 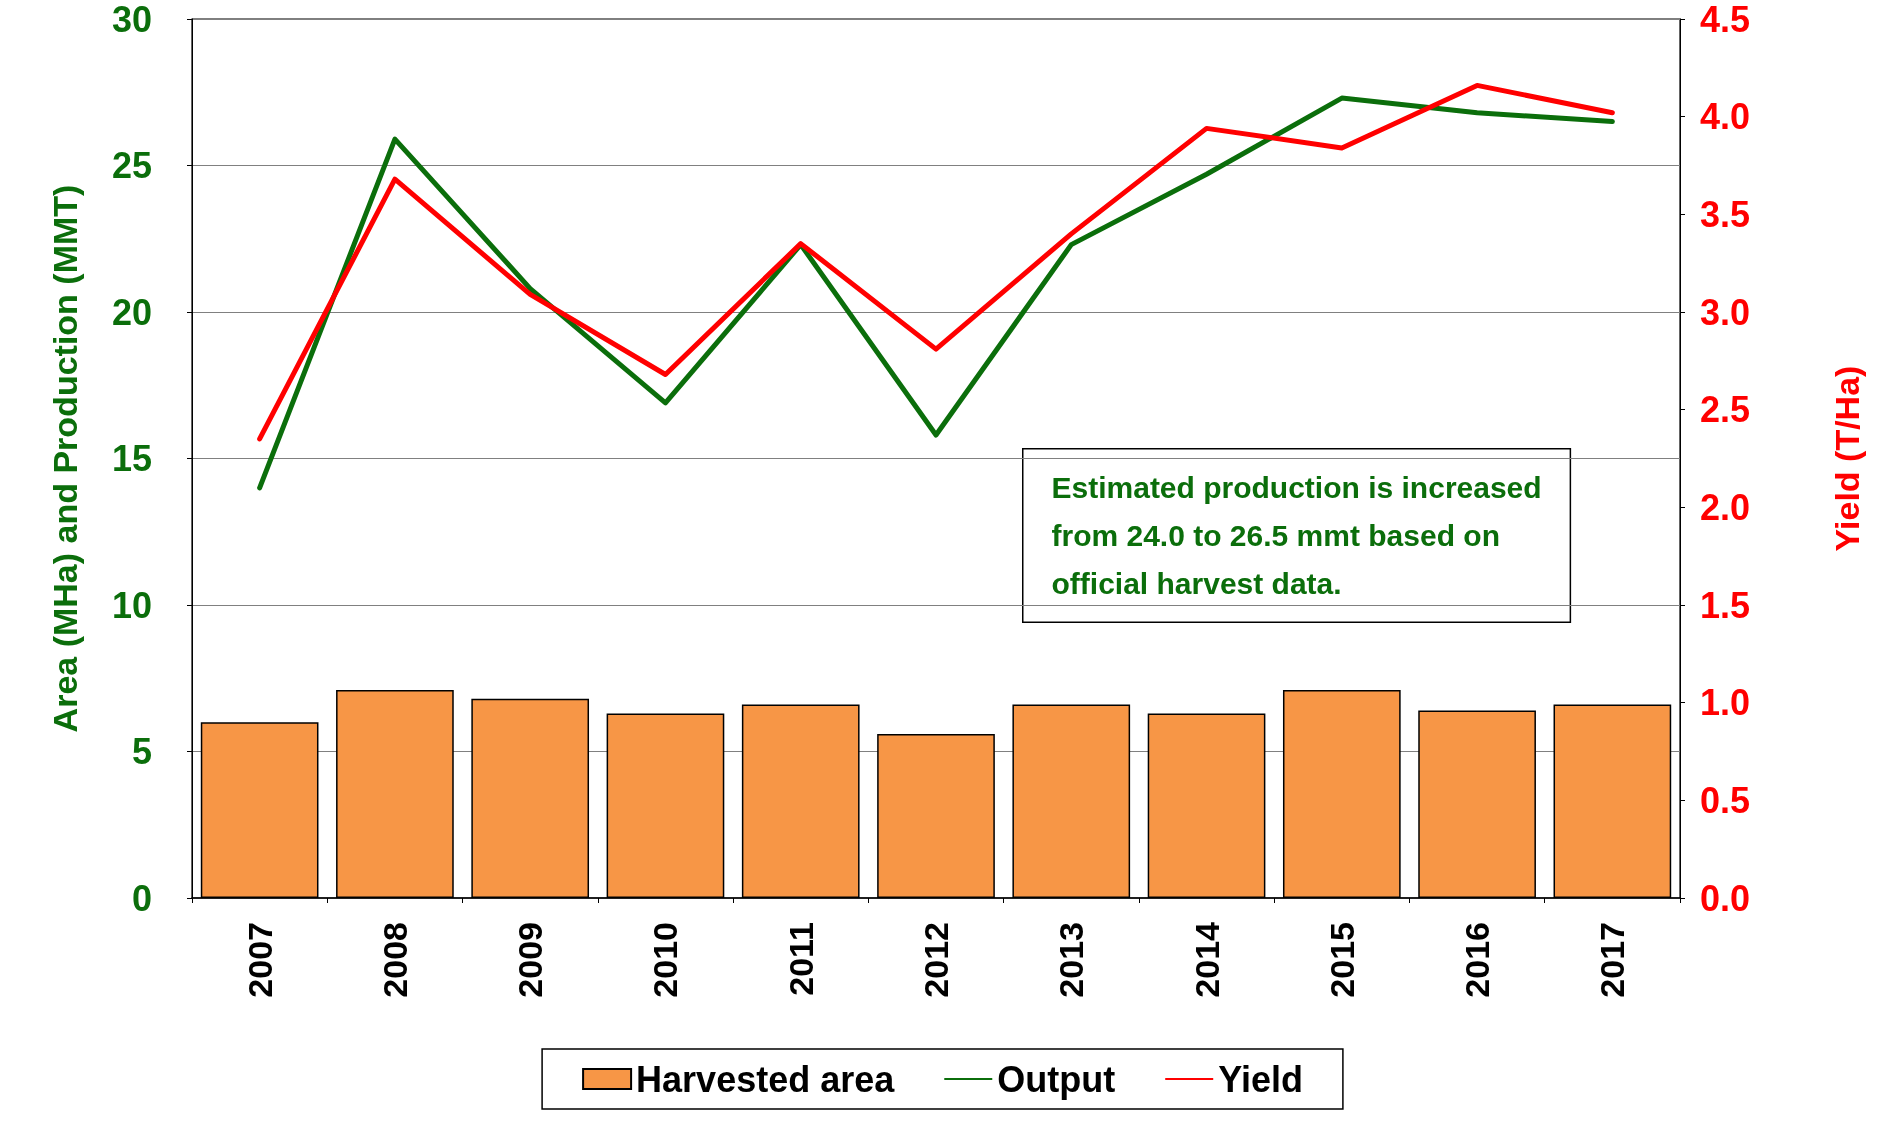 I want to click on y2-tick-label: 4.5, so click(x=1725, y=20).